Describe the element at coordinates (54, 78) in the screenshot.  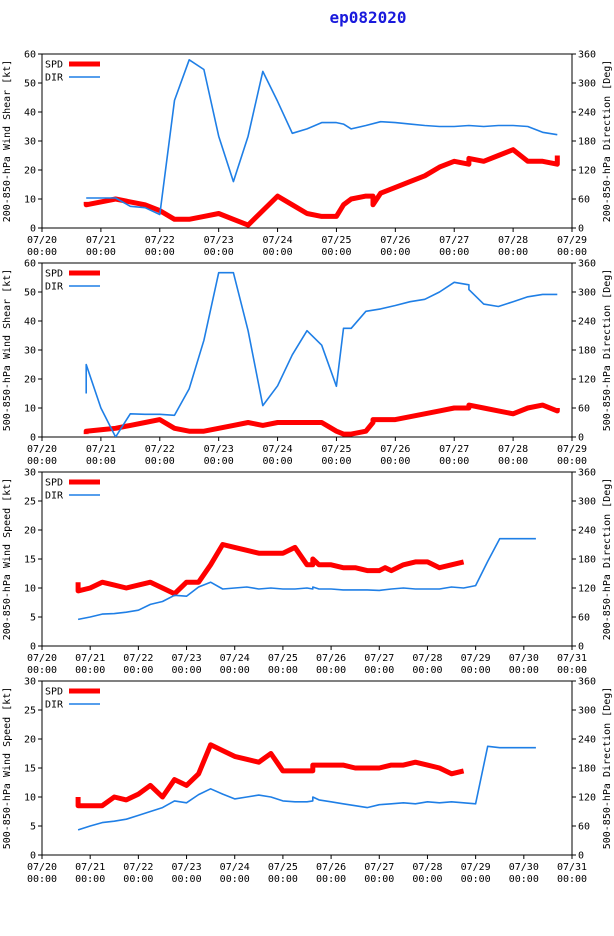
I see `legend-label-dir: DIR` at that location.